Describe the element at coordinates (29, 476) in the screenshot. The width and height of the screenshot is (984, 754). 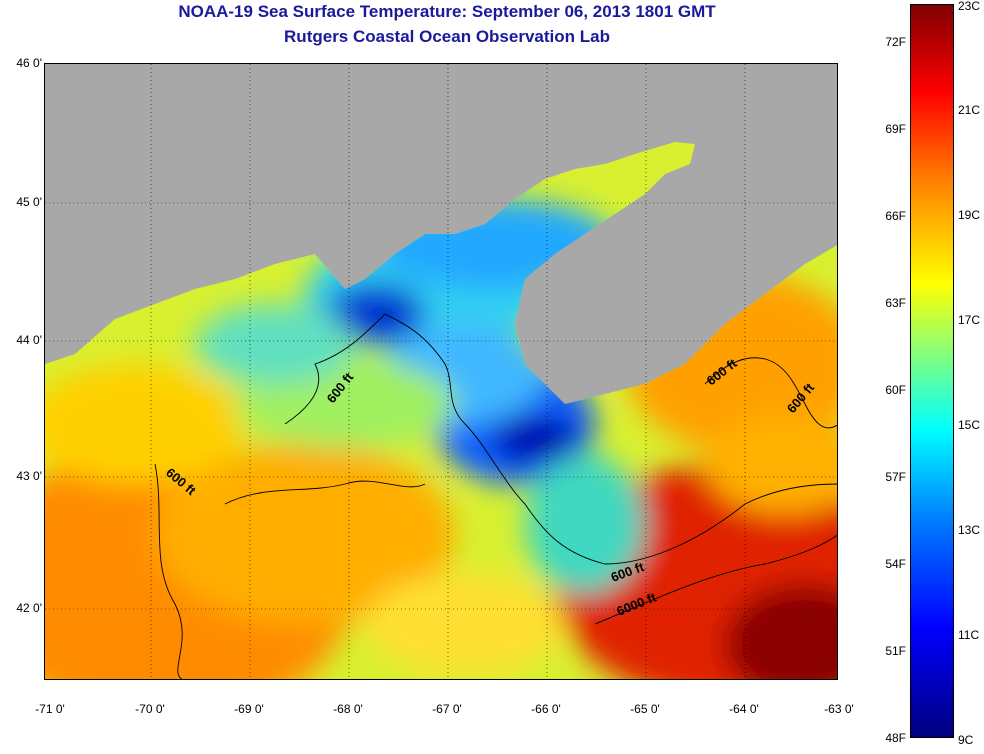
I see `lat-label: 43 0'` at that location.